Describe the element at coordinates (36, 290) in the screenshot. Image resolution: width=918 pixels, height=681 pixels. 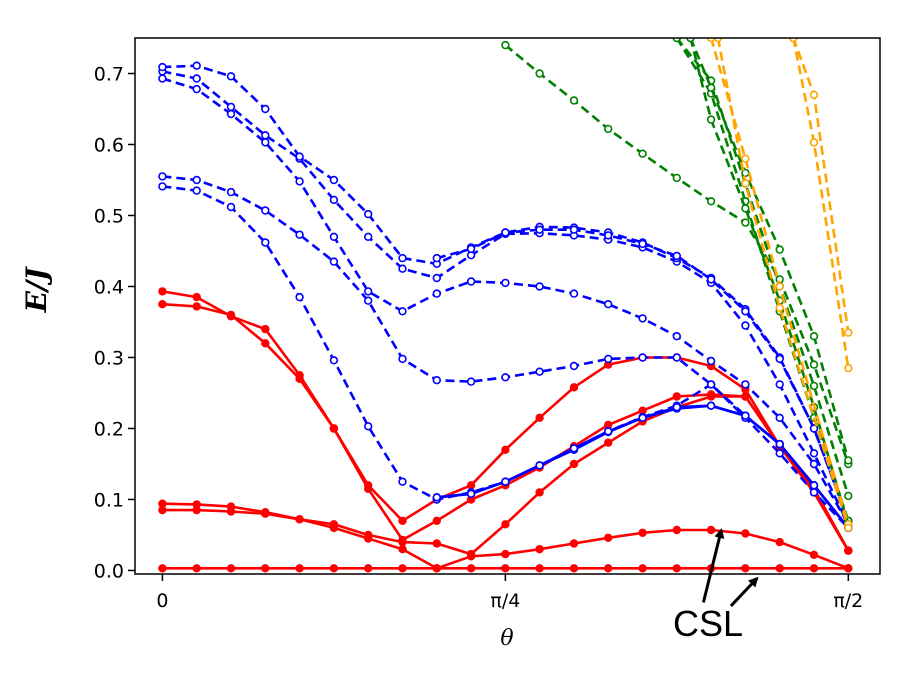
I see `y-axis-label: E/J` at that location.